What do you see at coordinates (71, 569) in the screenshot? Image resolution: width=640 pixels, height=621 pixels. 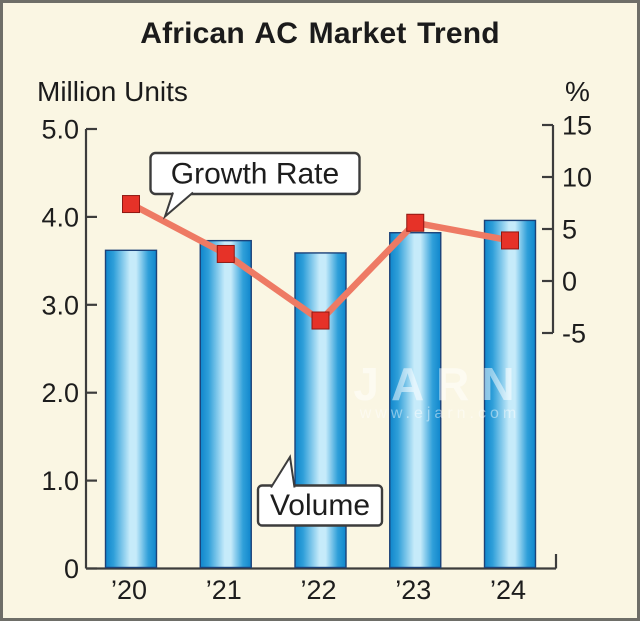 I see `left-tick-label: 0` at bounding box center [71, 569].